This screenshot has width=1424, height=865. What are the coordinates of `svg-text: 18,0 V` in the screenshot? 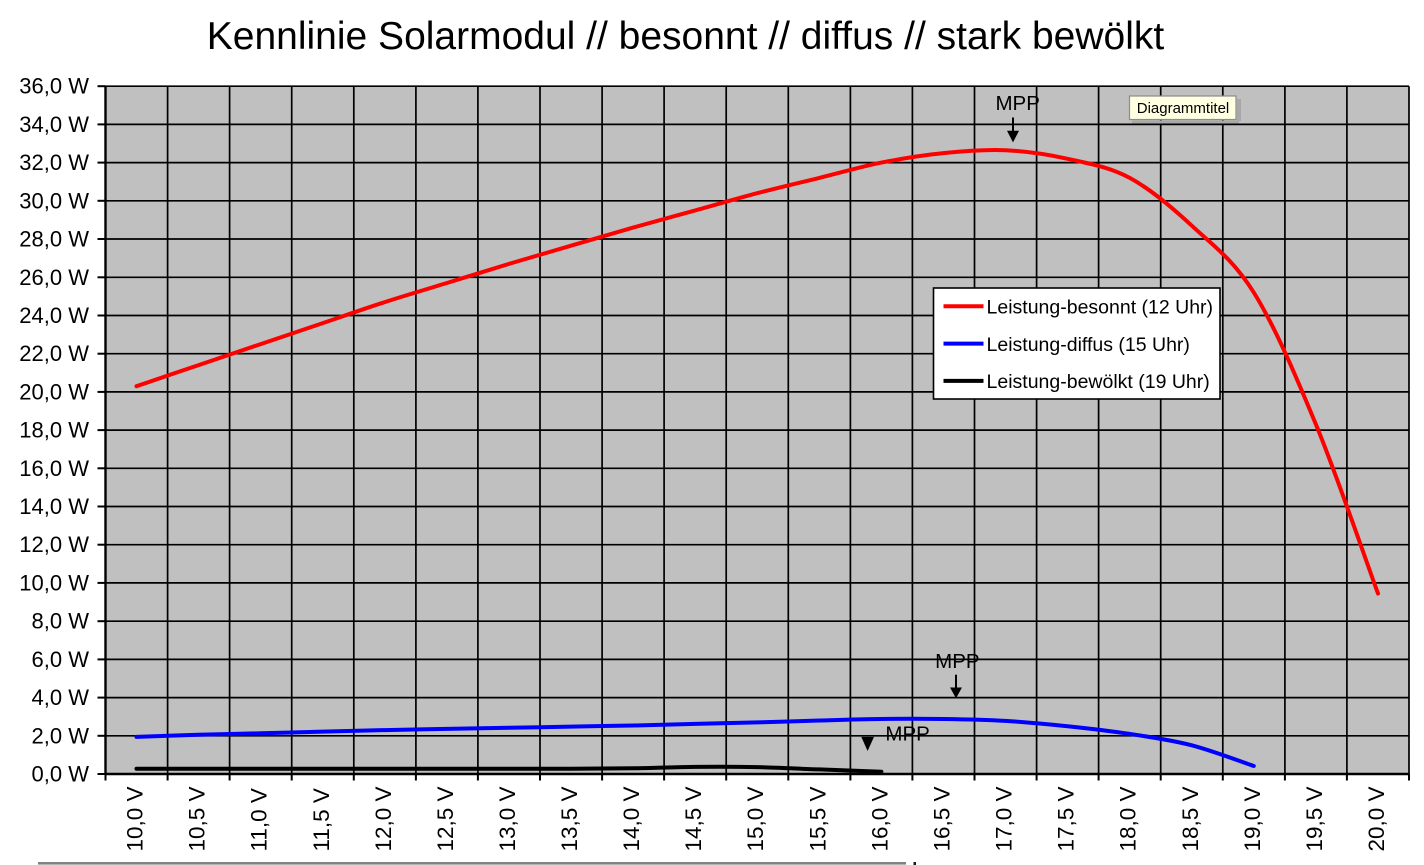 It's located at (1128, 818).